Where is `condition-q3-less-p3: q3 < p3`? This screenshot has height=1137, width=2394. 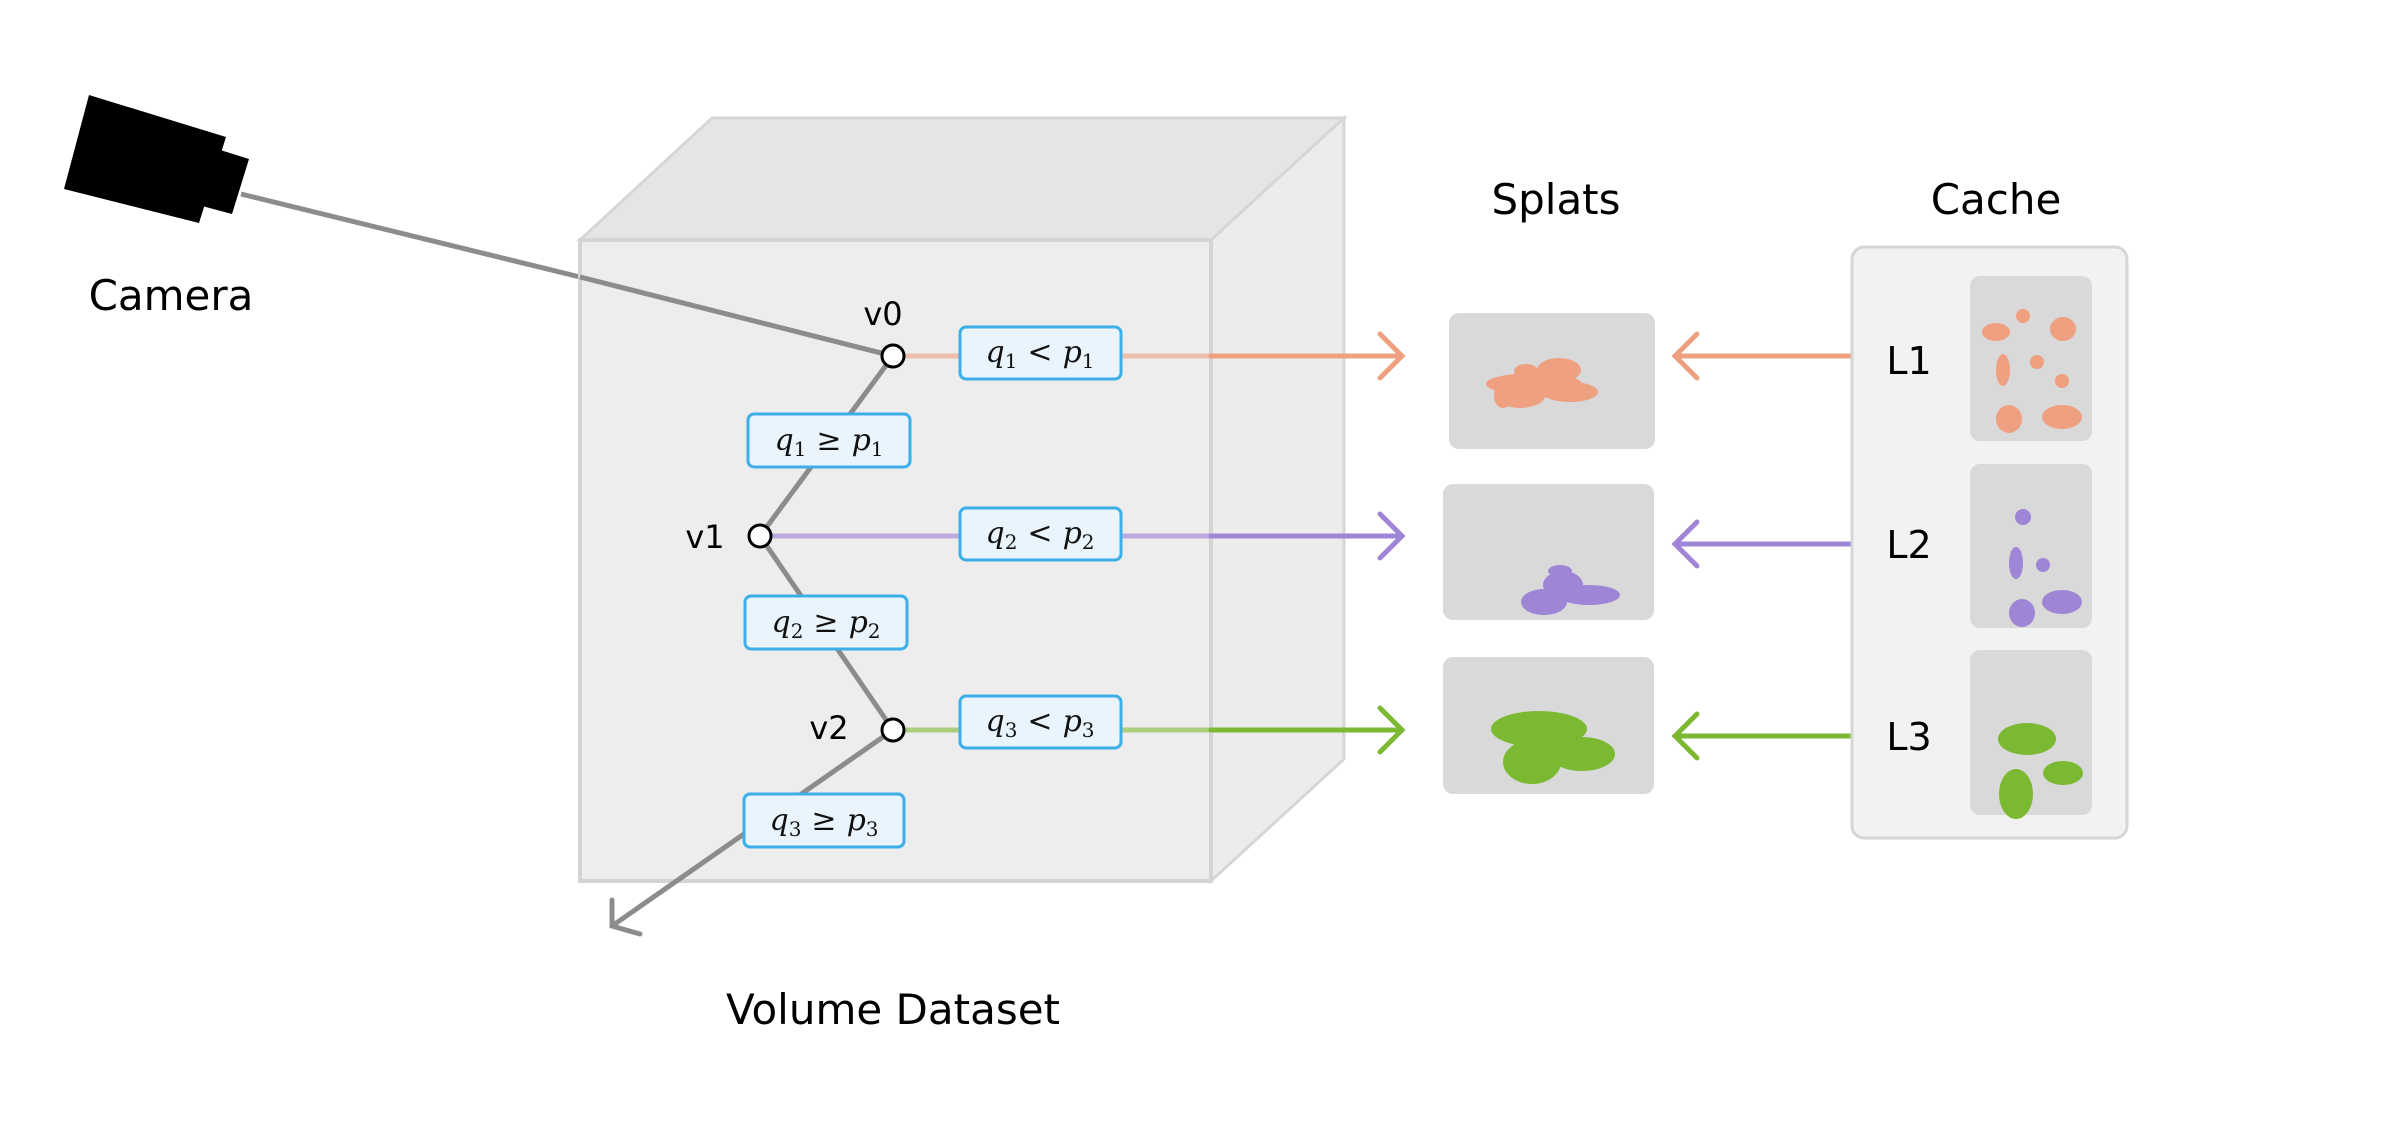
condition-q3-less-p3: q3 < p3 is located at coordinates (1040, 722).